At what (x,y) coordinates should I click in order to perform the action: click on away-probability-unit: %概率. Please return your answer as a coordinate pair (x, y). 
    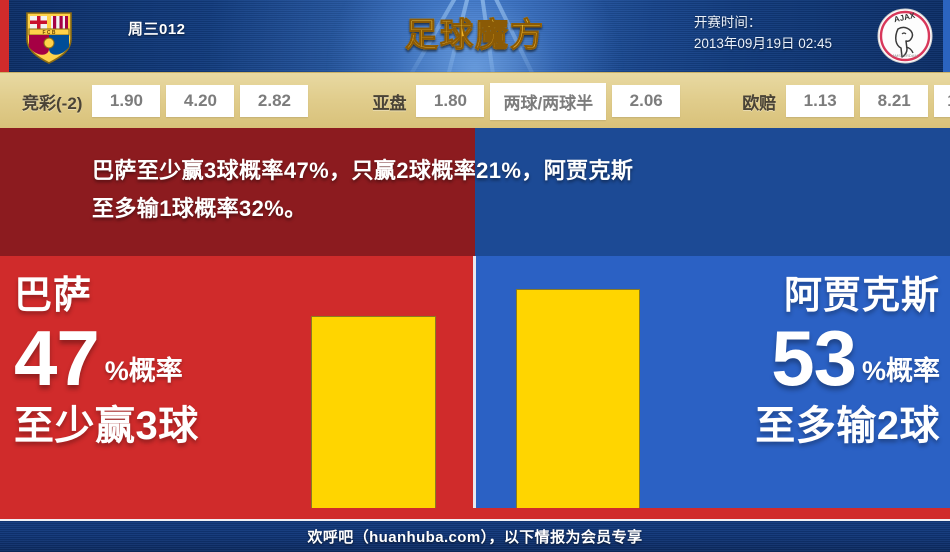
    Looking at the image, I should click on (900, 371).